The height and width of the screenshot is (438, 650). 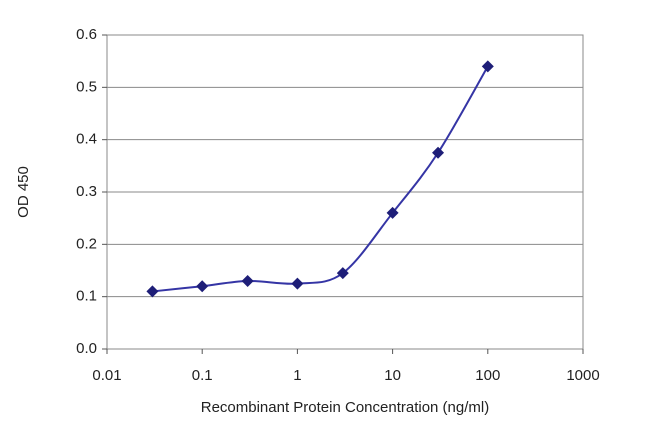 I want to click on y-tick-label: 0.4, so click(x=86, y=139).